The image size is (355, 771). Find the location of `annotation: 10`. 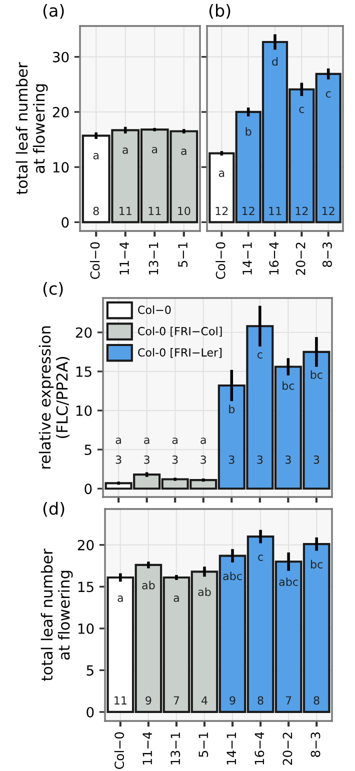

annotation: 10 is located at coordinates (184, 211).